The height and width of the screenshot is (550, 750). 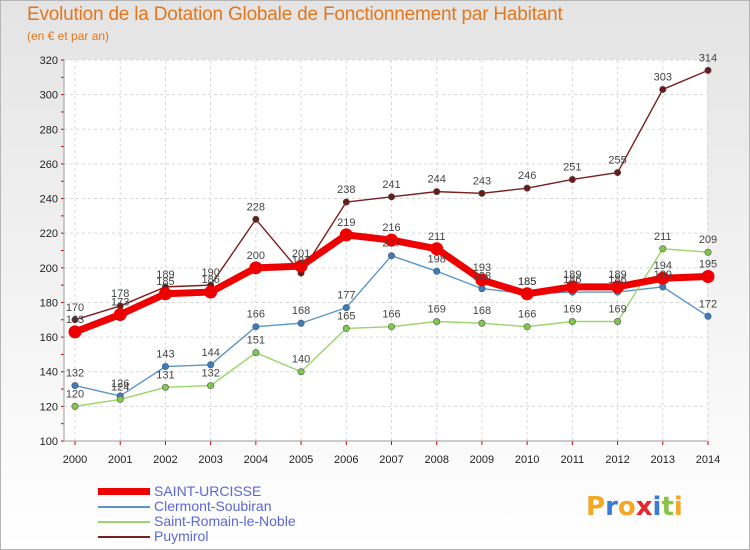 What do you see at coordinates (49, 373) in the screenshot?
I see `y-tick-label: 140` at bounding box center [49, 373].